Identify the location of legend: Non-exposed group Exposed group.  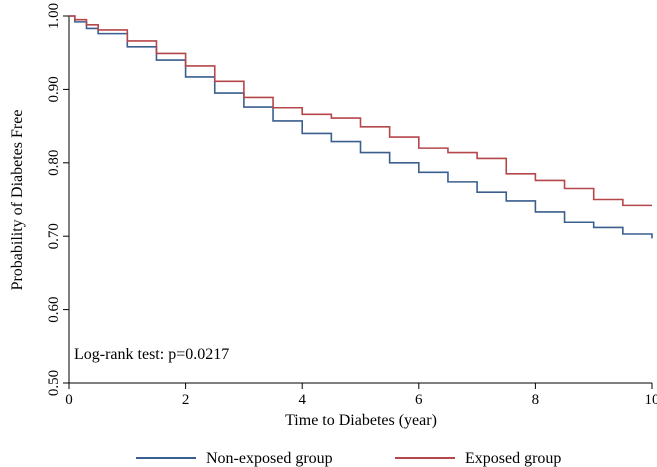
(348, 458).